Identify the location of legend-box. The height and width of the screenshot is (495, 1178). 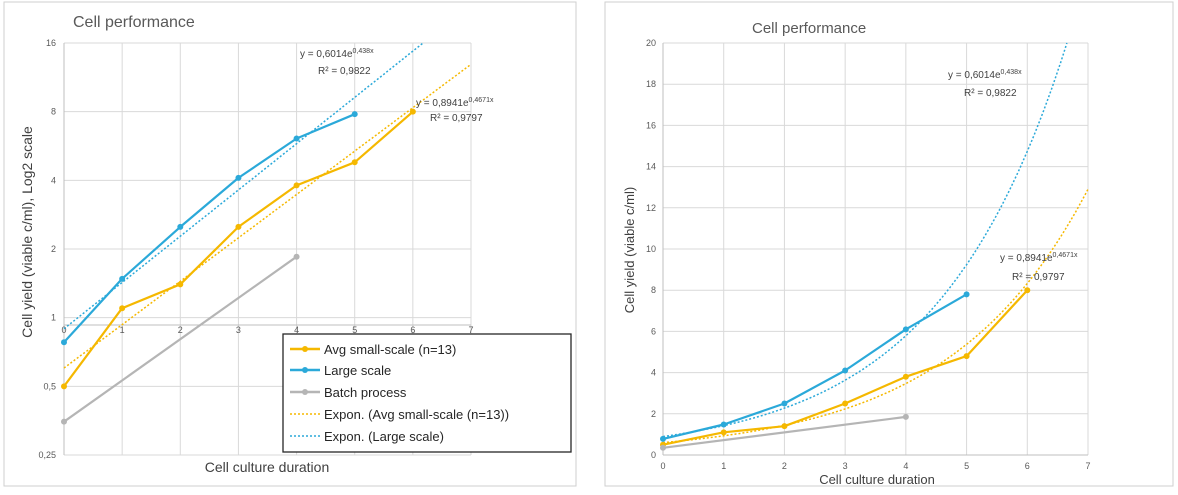
(427, 393).